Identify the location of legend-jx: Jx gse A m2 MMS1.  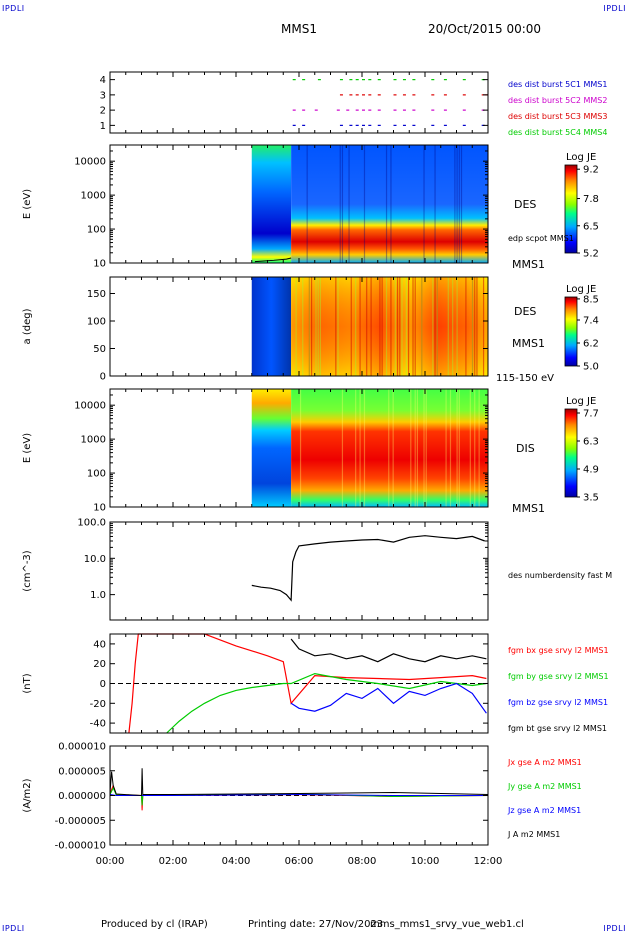
(544, 762).